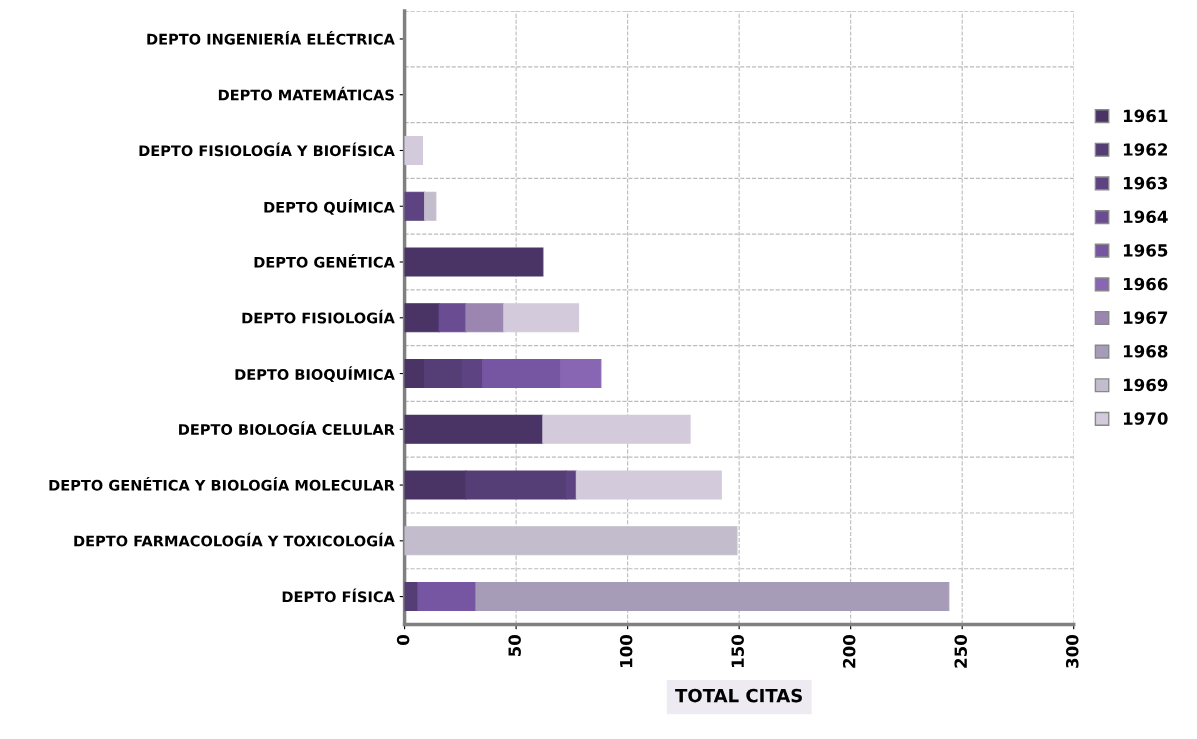 The width and height of the screenshot is (1197, 739). I want to click on y-tick-label: DEPTO BIOLOGÍA CELULAR, so click(287, 428).